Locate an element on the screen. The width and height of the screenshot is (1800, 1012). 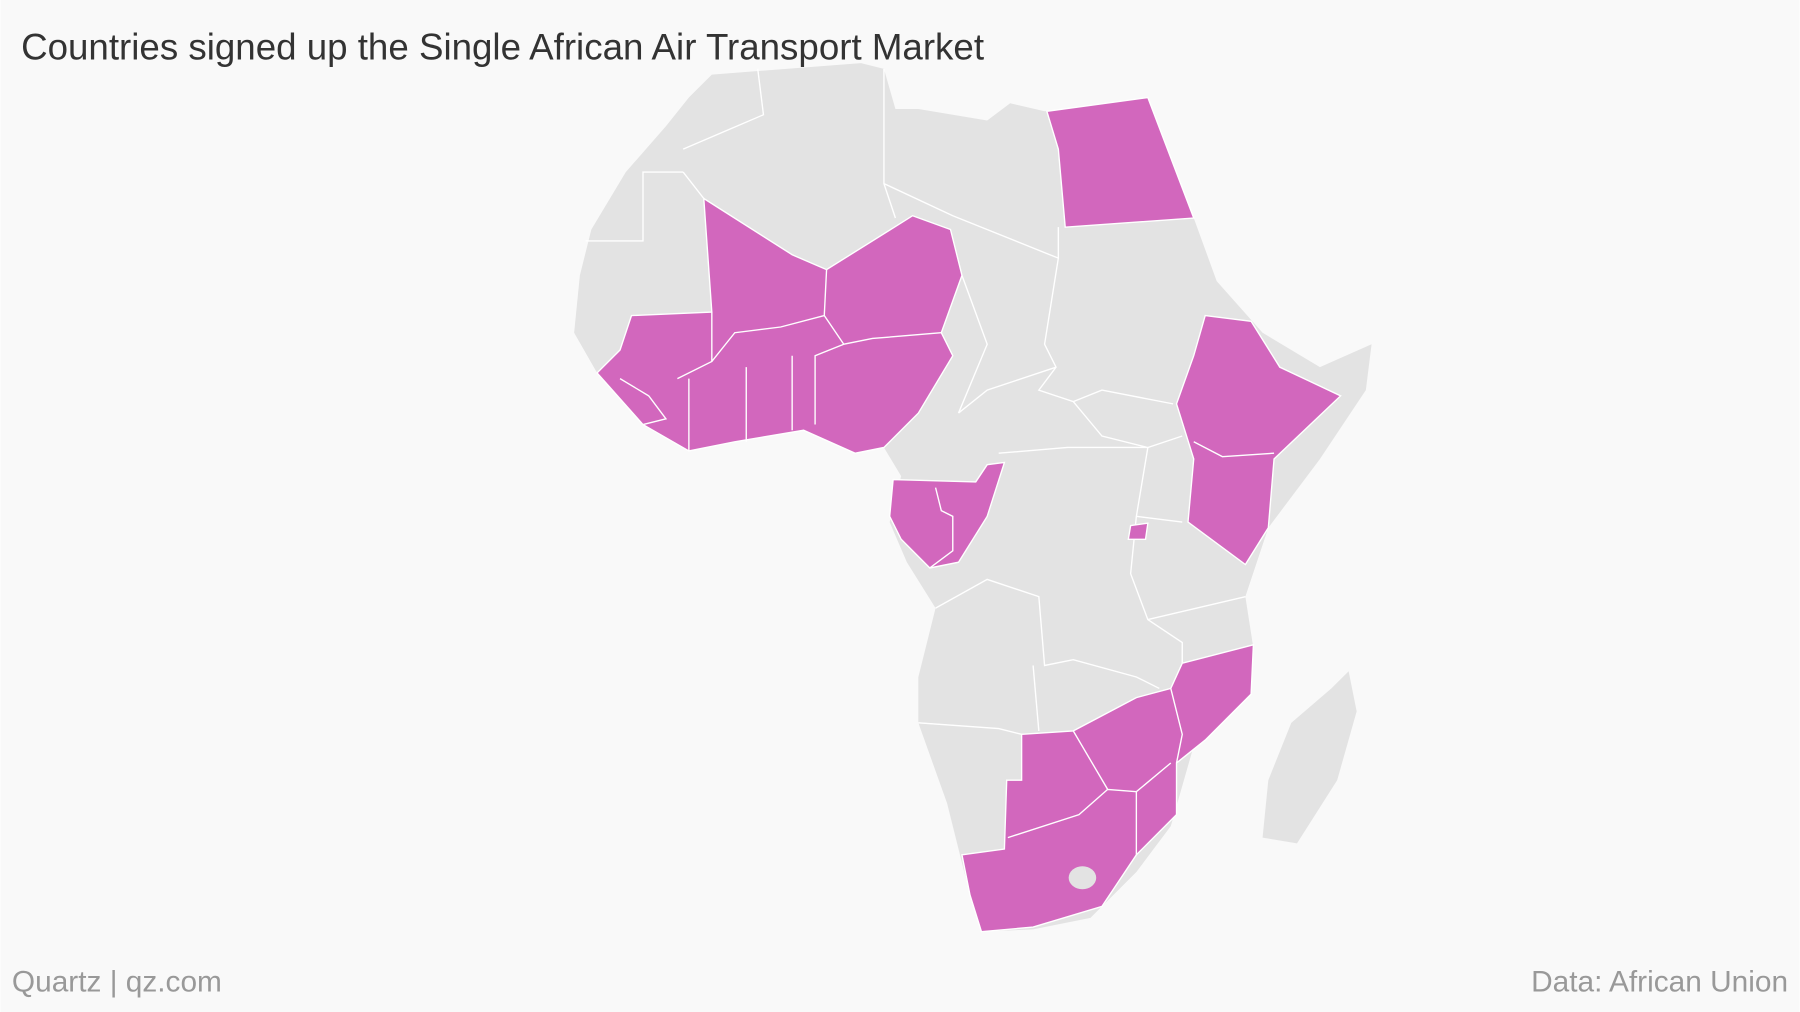
ethiopia-kenya-border is located at coordinates (1234, 449).